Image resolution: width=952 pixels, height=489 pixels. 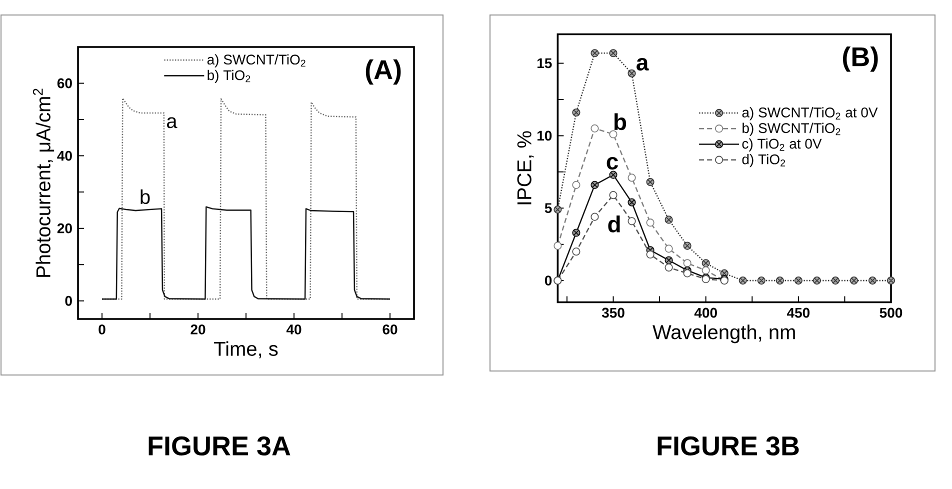 What do you see at coordinates (102, 329) in the screenshot?
I see `x-tick-label: 0` at bounding box center [102, 329].